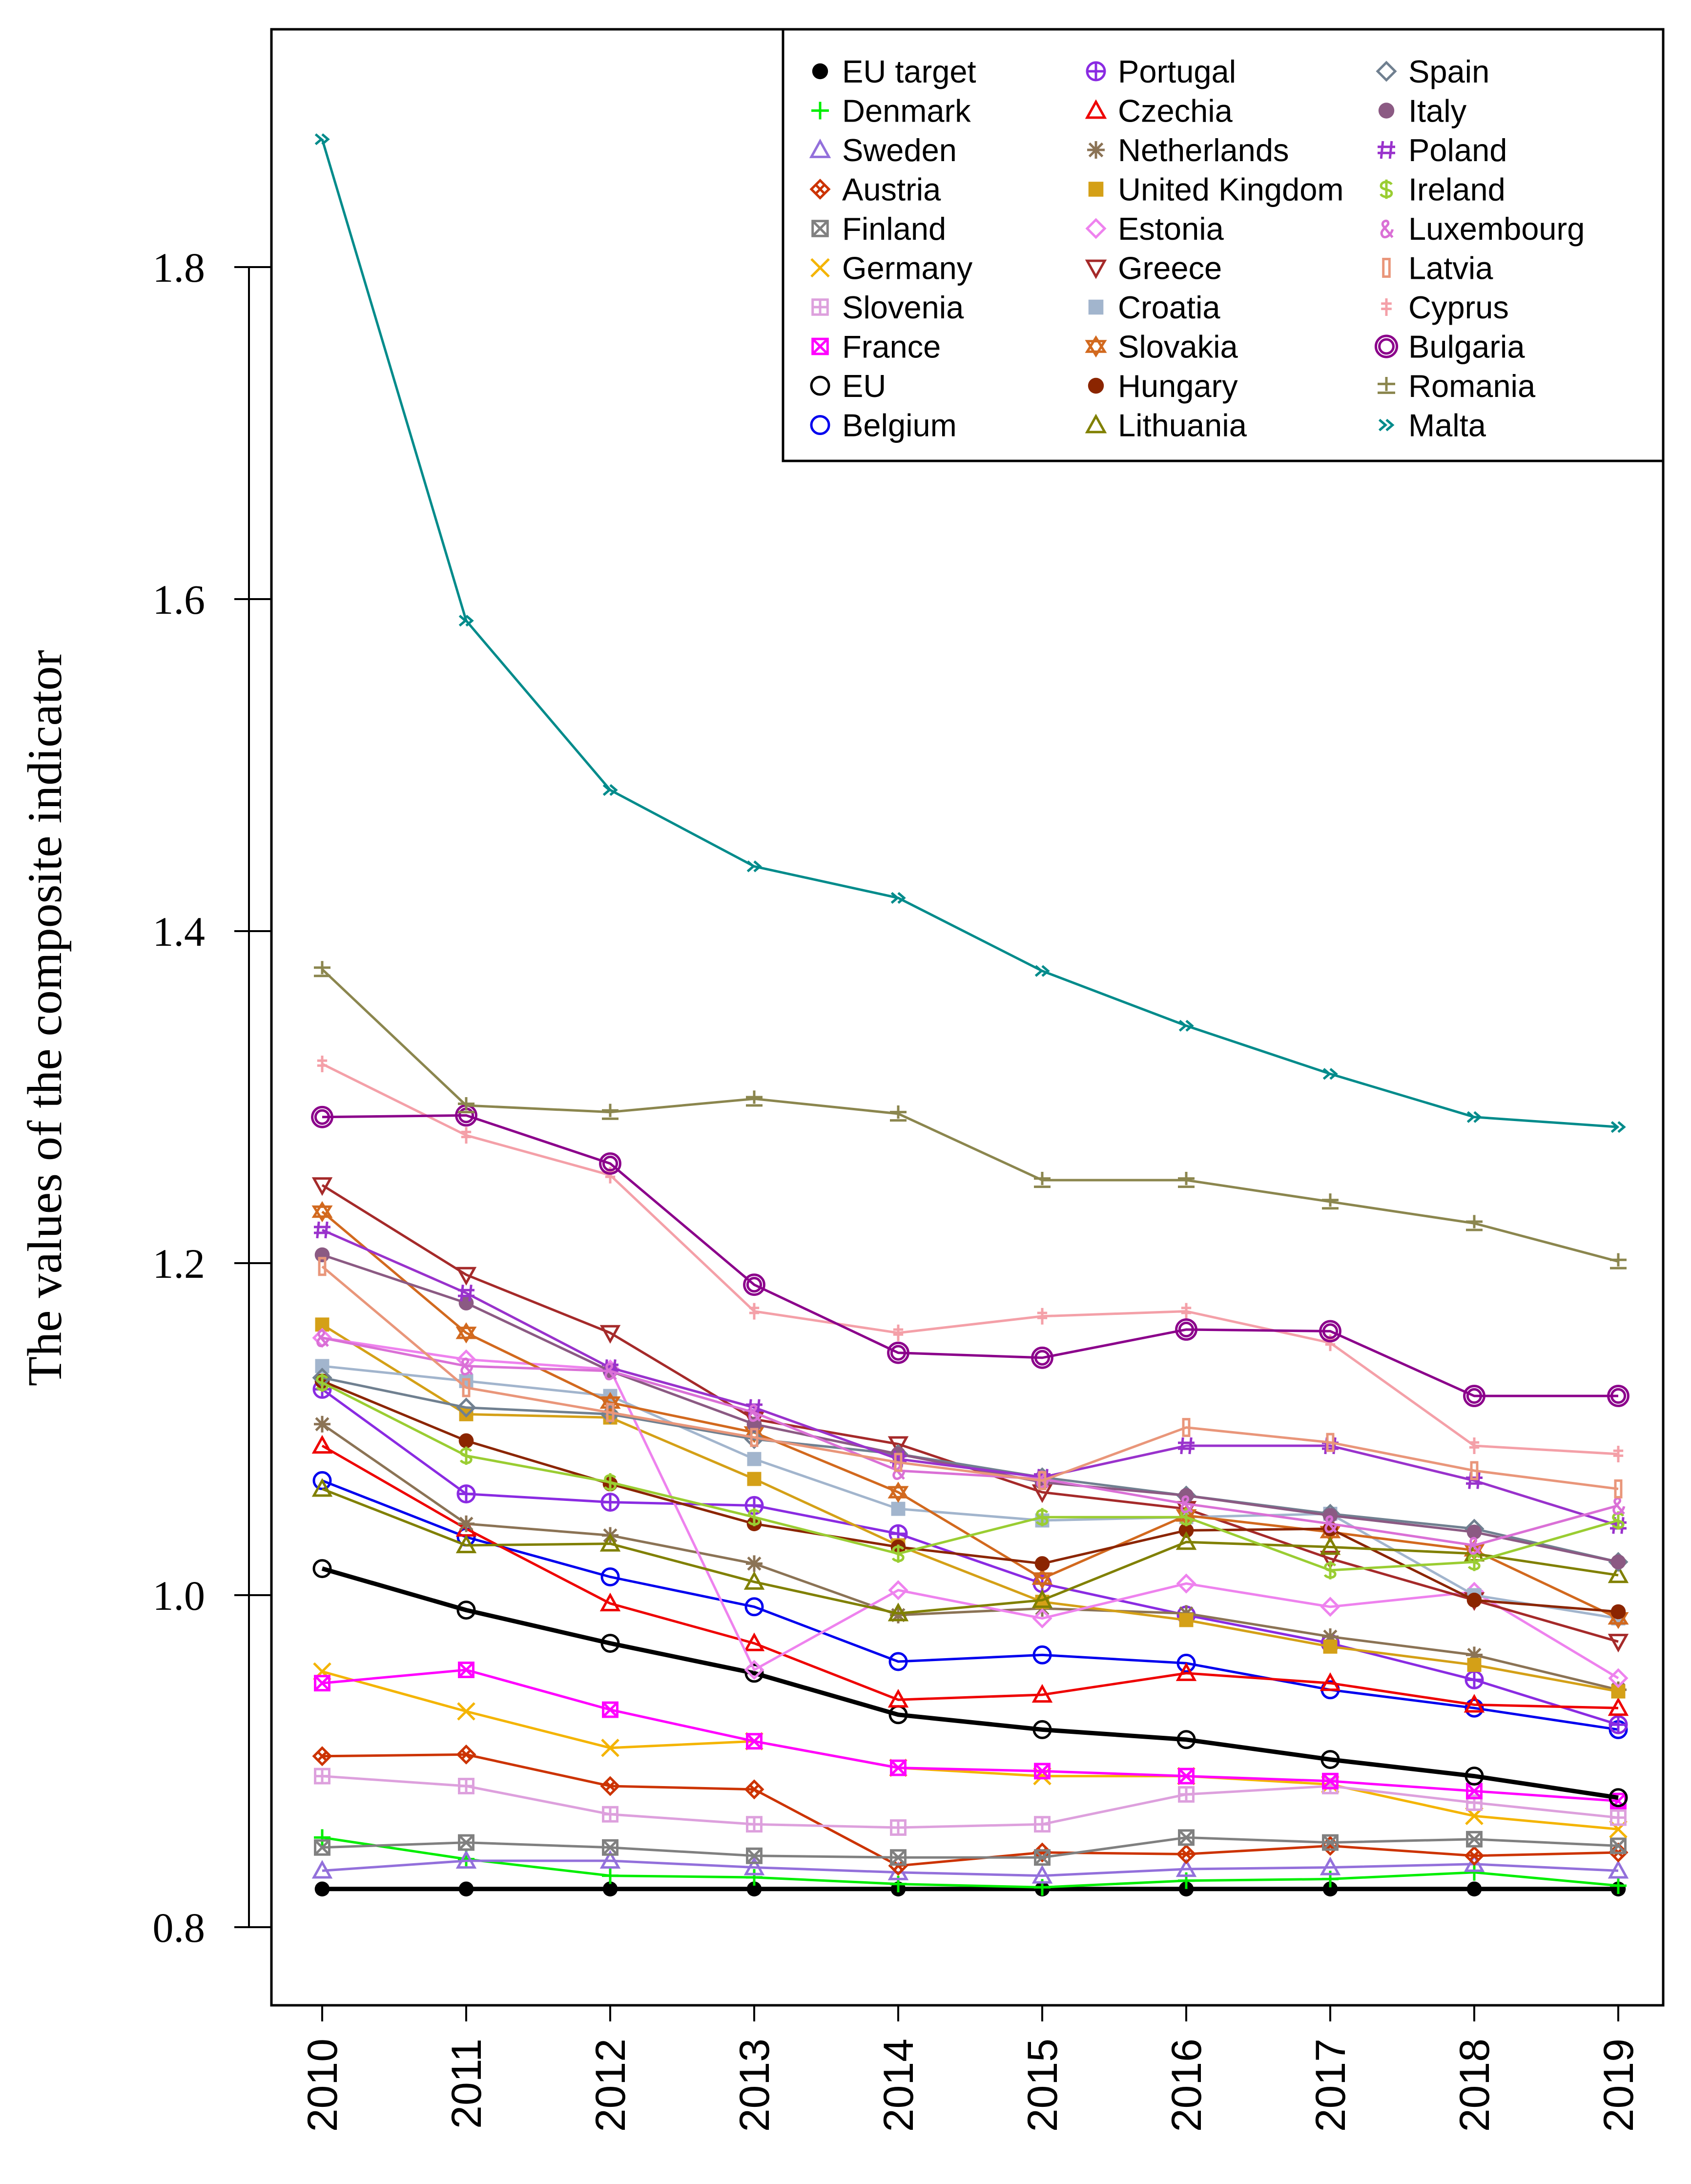 The width and height of the screenshot is (1691, 2184). Describe the element at coordinates (467, 1366) in the screenshot. I see `data-point-luxembourg` at that location.